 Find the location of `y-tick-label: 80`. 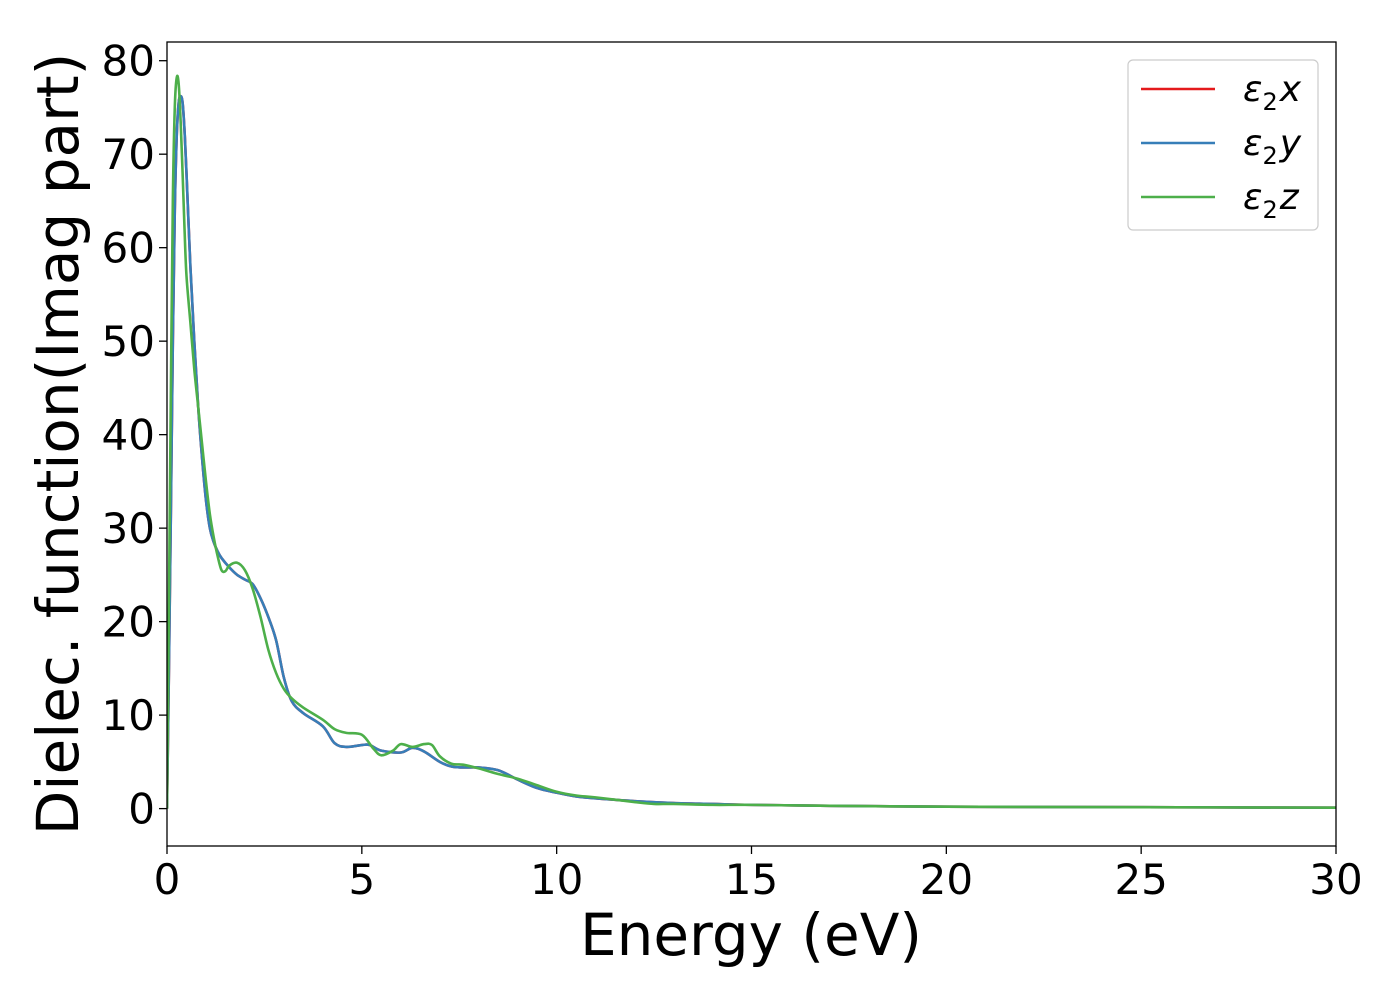

y-tick-label: 80 is located at coordinates (128, 61).